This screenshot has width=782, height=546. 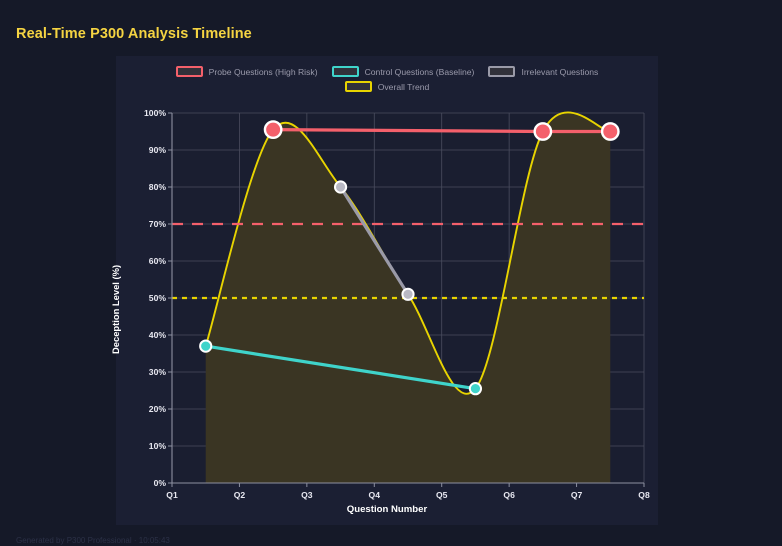 I want to click on series-line-irrelevant, so click(x=374, y=240).